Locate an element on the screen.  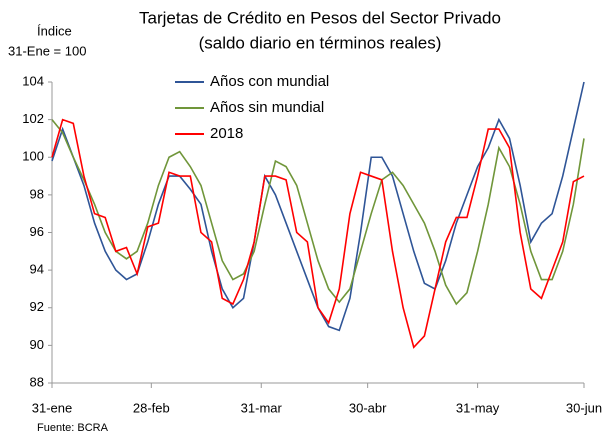
y-tick-label: 96 is located at coordinates (37, 231).